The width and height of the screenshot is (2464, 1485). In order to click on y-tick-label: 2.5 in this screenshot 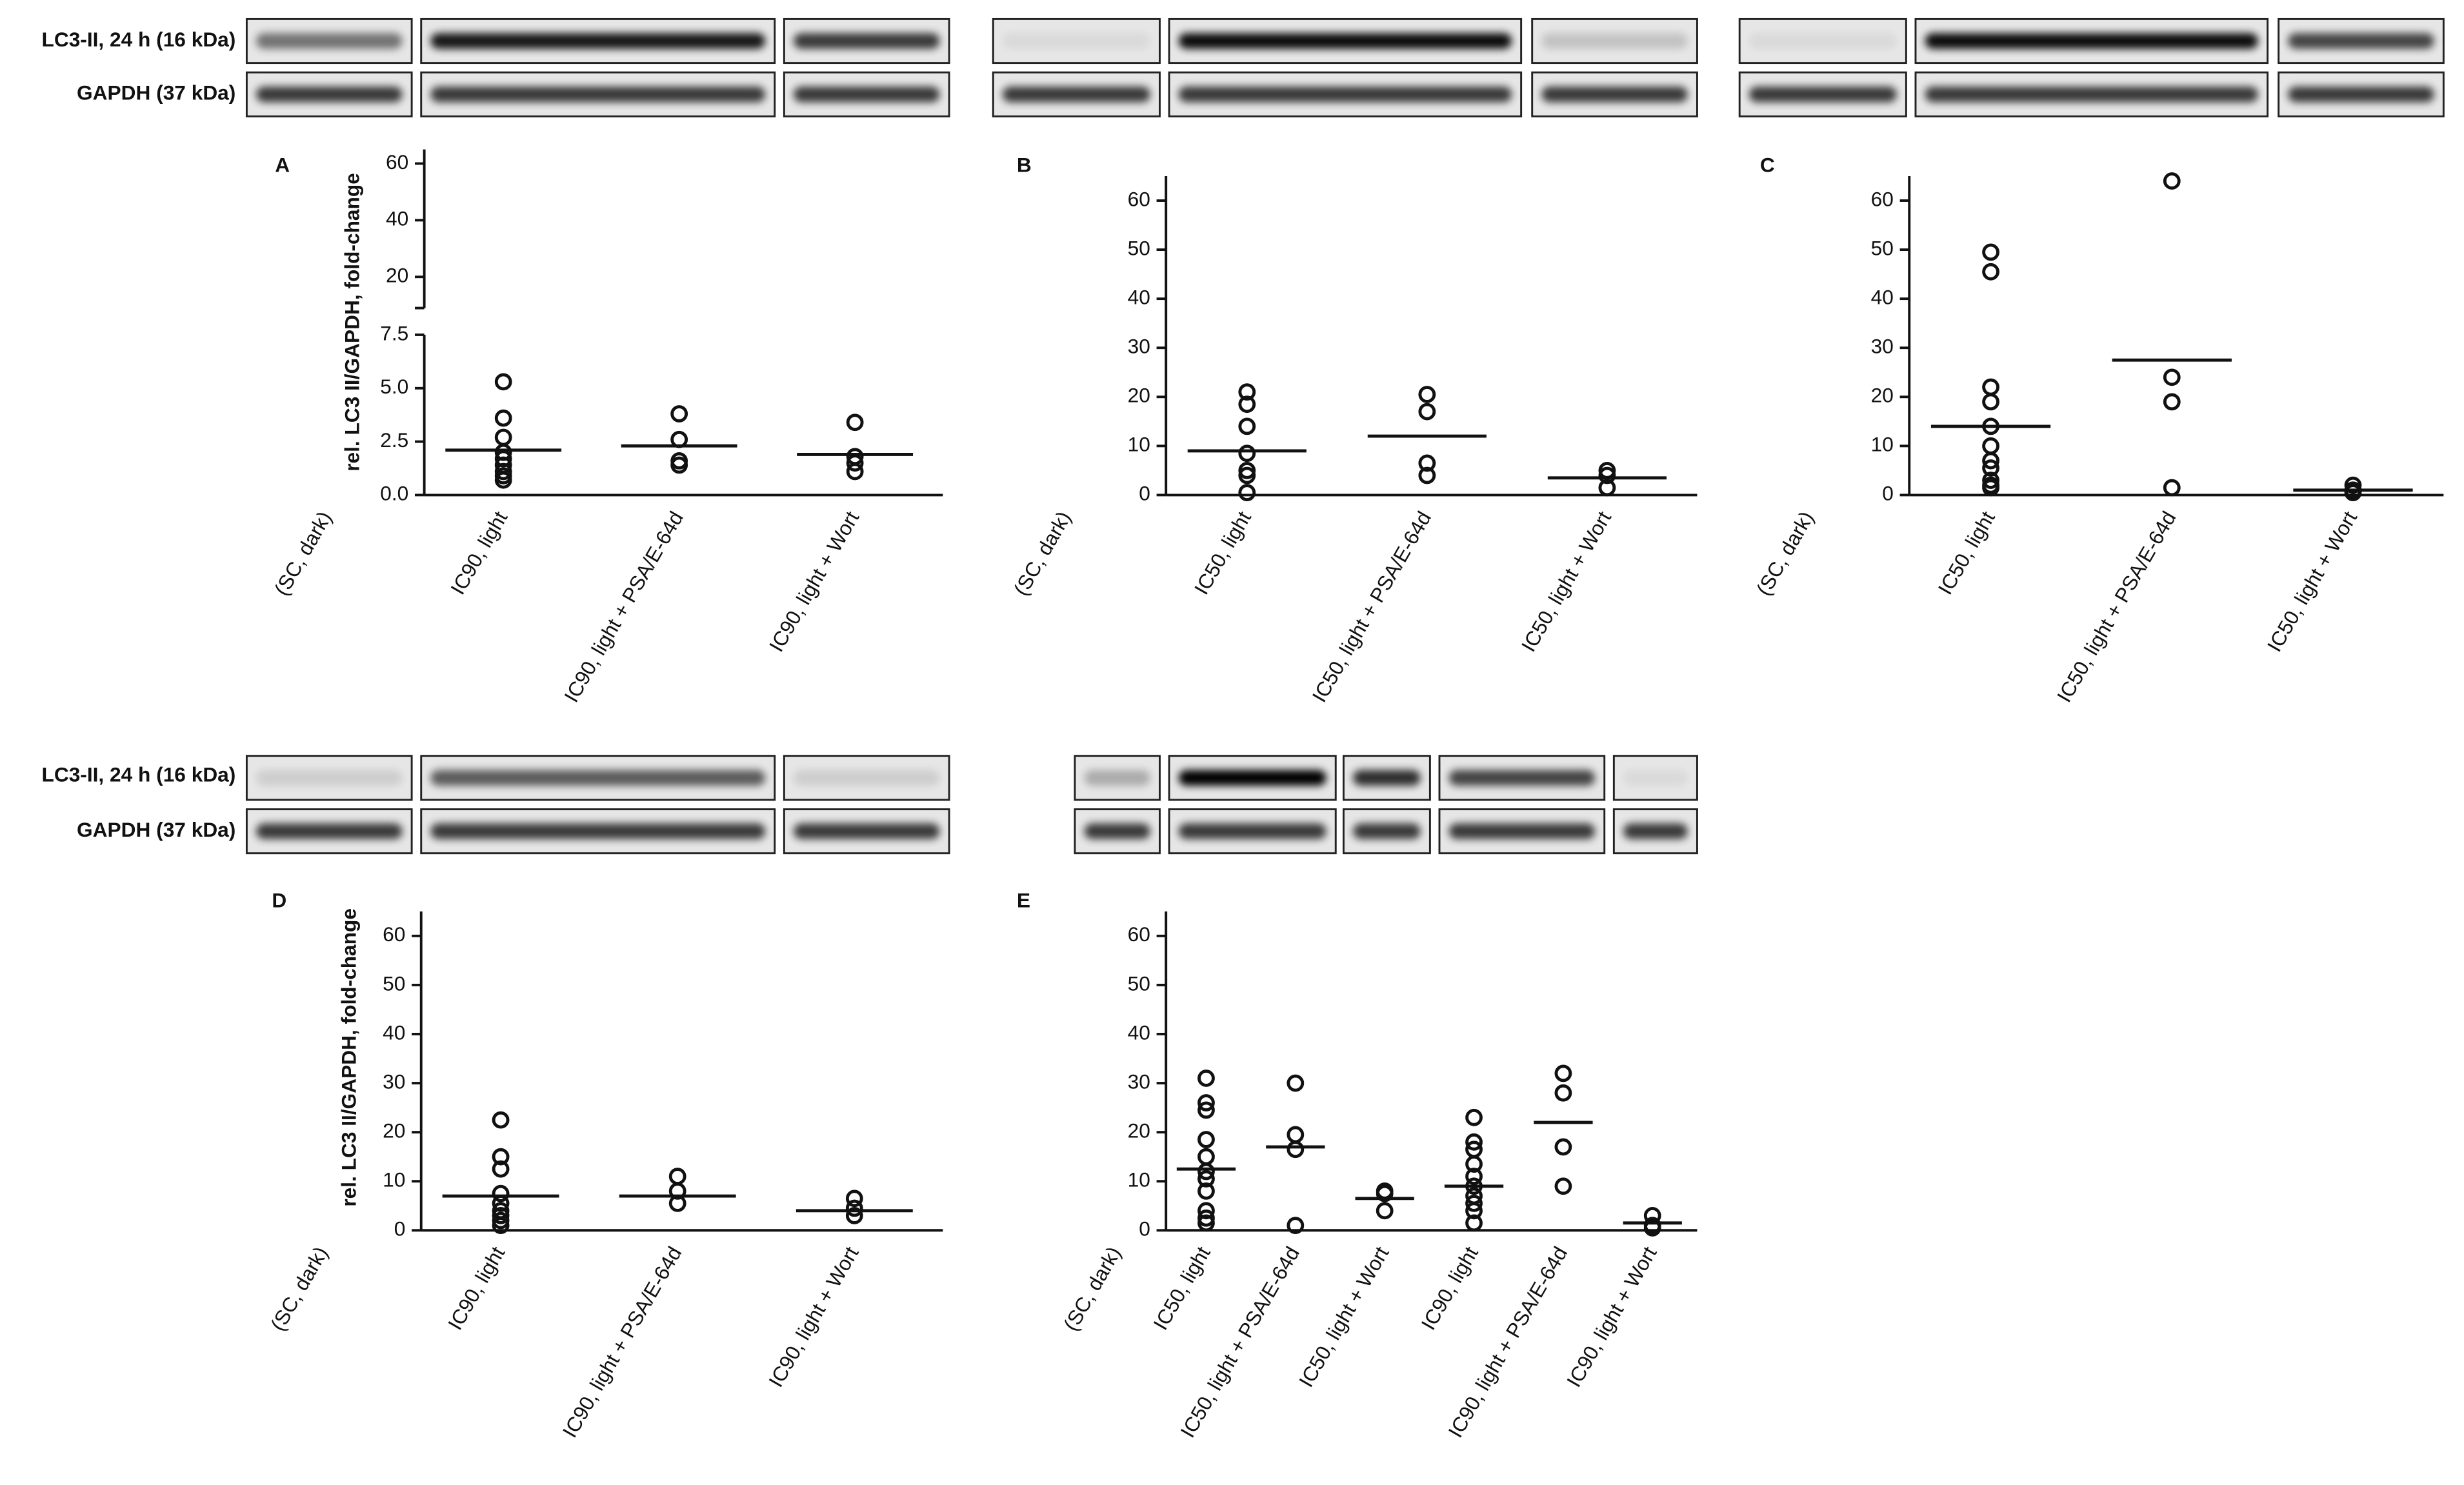, I will do `click(394, 440)`.